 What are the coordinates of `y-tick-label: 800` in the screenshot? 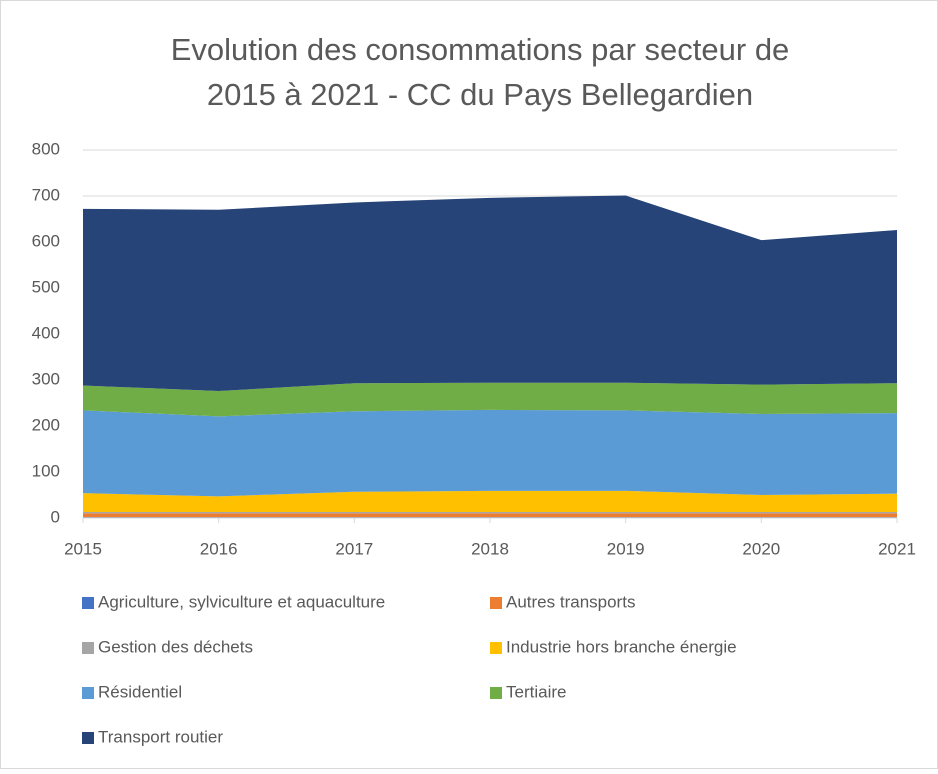 It's located at (46, 148).